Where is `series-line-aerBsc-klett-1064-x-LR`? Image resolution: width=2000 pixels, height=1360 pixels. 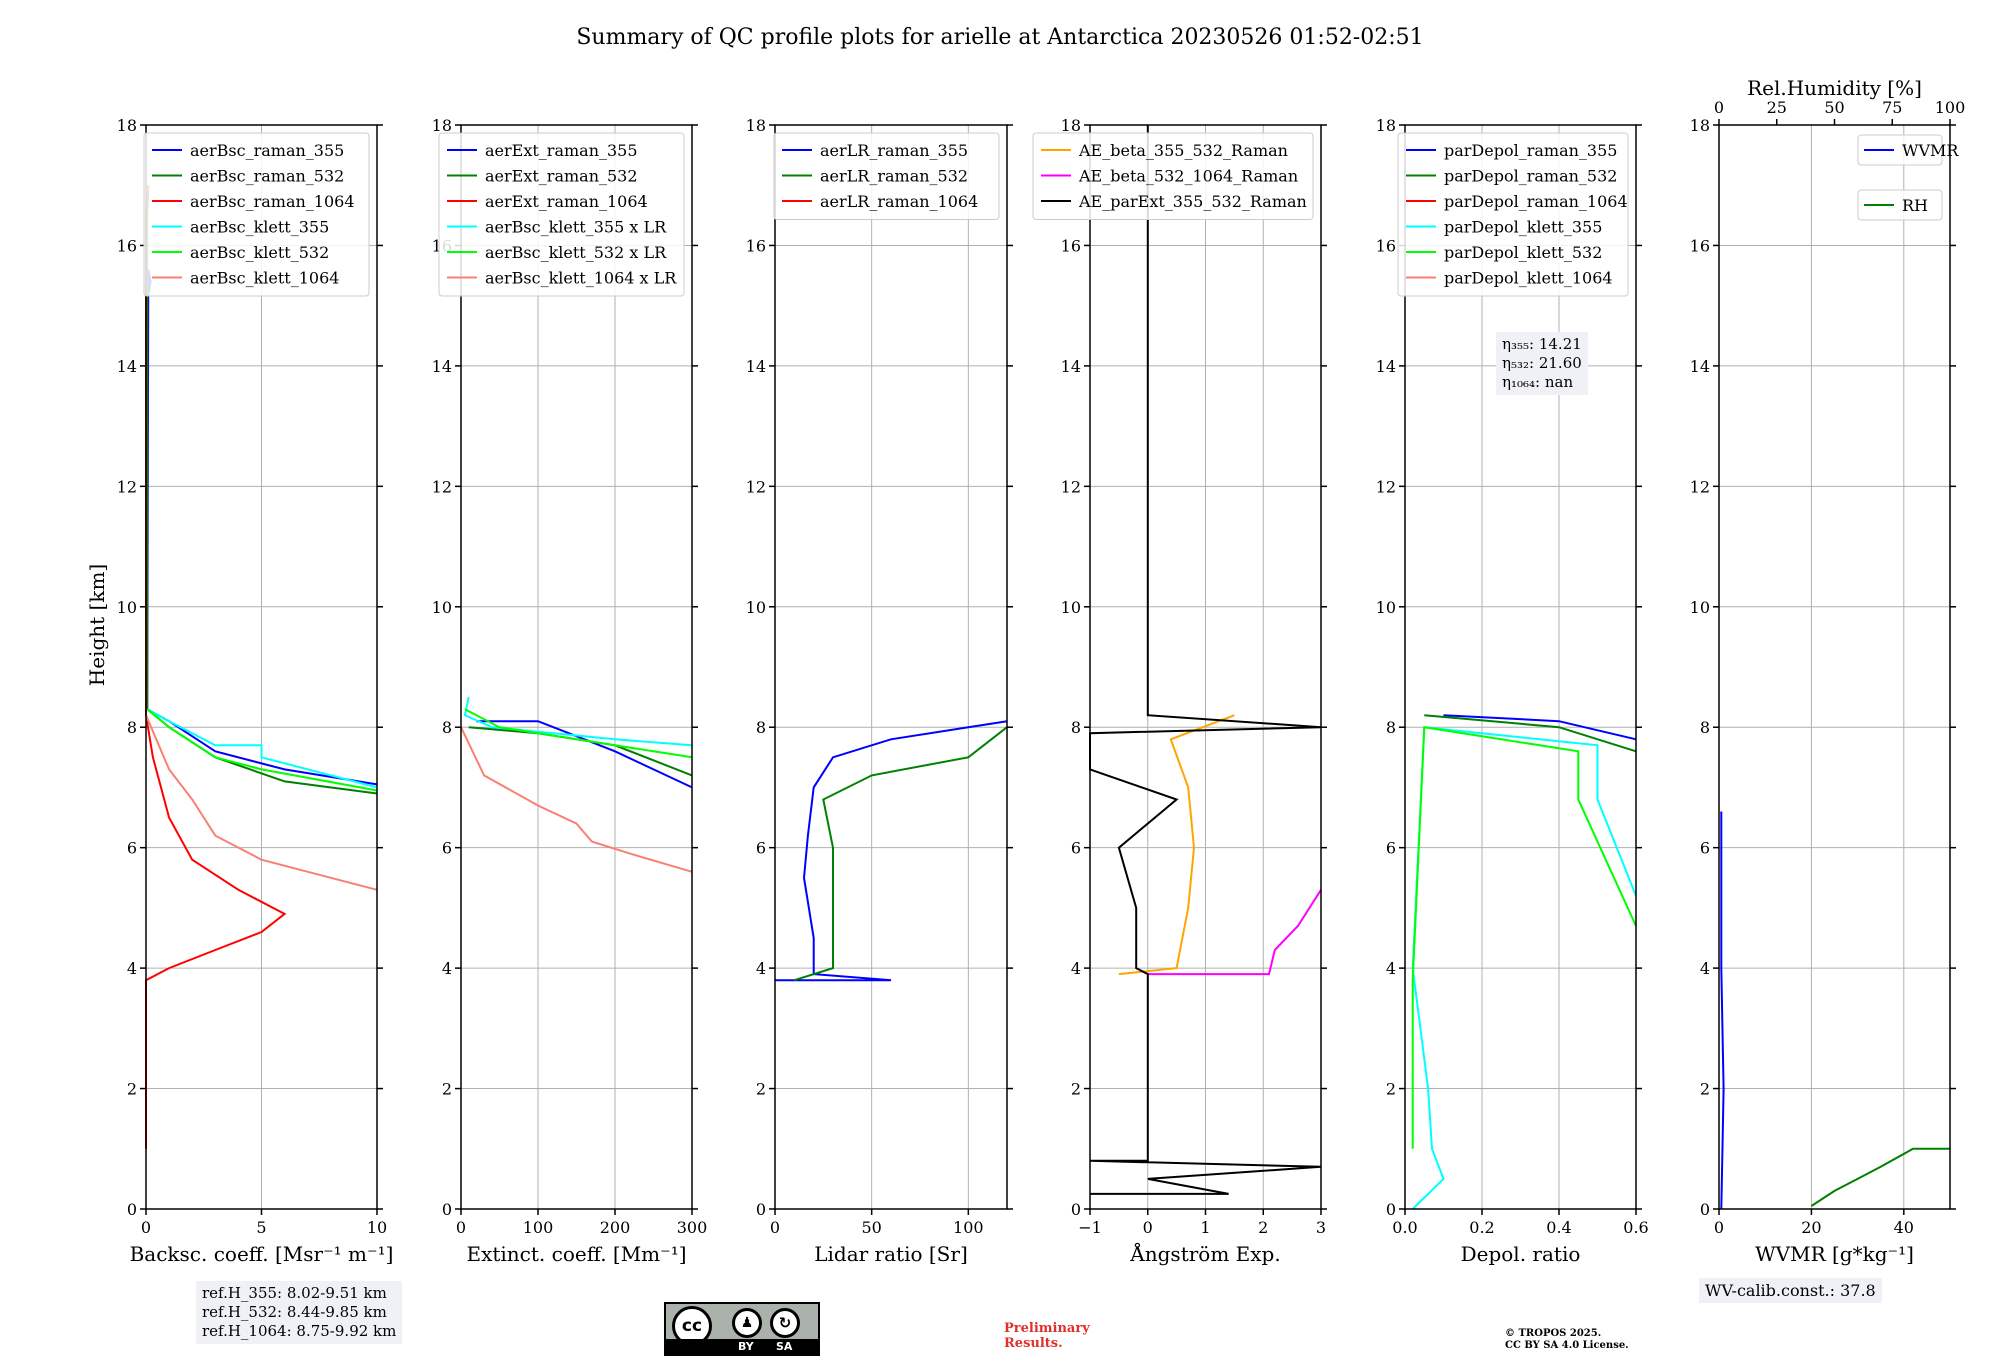
series-line-aerBsc-klett-1064-x-LR is located at coordinates (576, 799).